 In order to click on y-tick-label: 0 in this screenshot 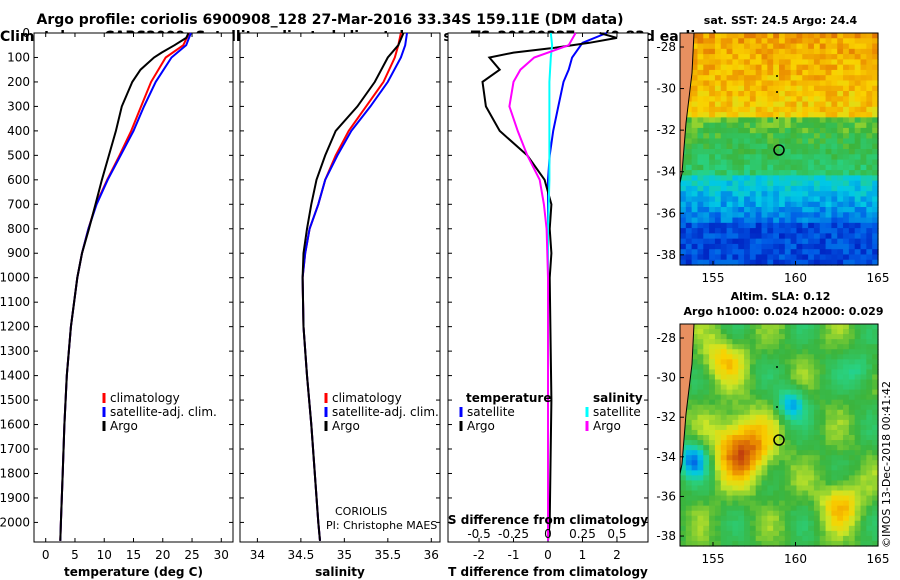, I will do `click(26, 33)`.